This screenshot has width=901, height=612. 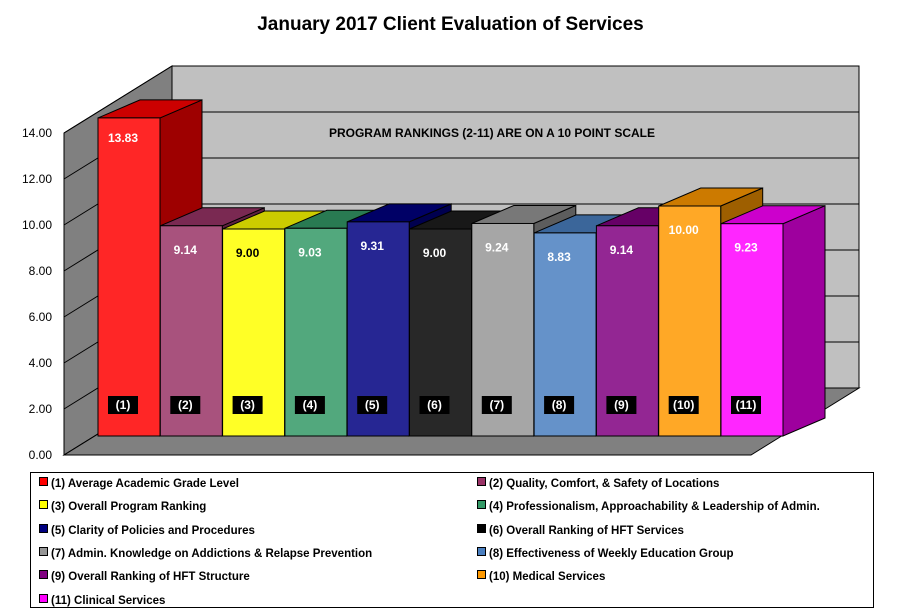 I want to click on category-label: (10), so click(x=683, y=405).